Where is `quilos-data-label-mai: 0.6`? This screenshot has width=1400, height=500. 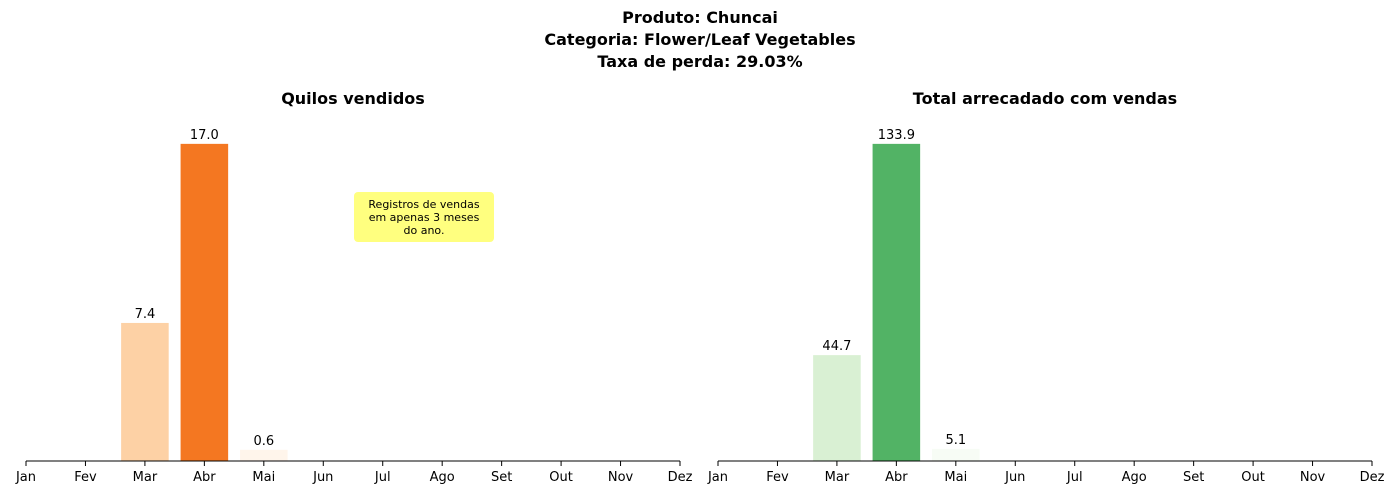
quilos-data-label-mai: 0.6 is located at coordinates (263, 441).